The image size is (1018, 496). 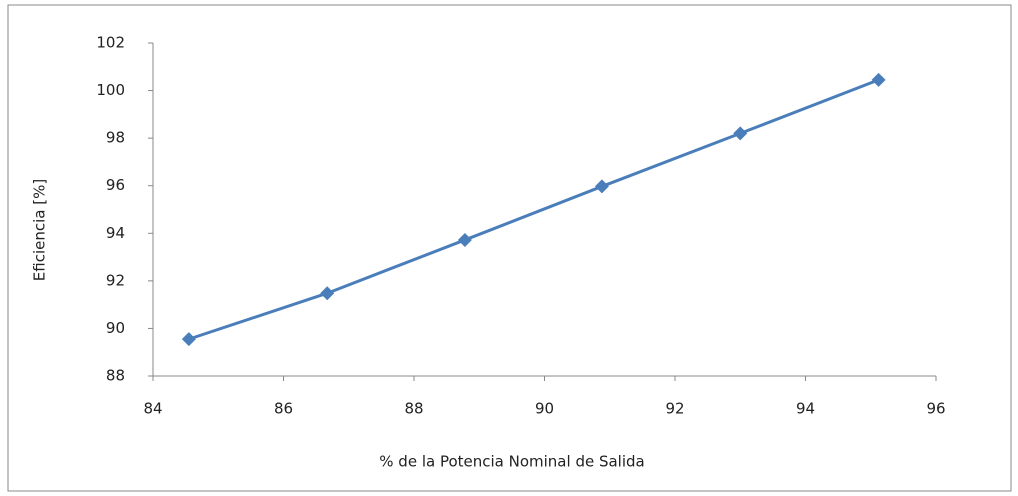 I want to click on x-tick-label: 86, so click(x=283, y=409).